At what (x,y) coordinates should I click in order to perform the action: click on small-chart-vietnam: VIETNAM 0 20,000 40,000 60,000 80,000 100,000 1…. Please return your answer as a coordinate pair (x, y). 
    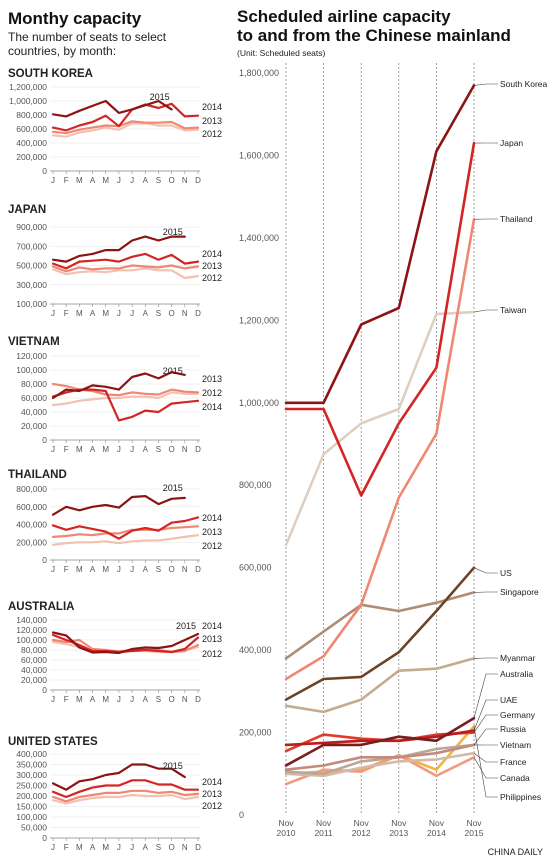
    Looking at the image, I should click on (115, 395).